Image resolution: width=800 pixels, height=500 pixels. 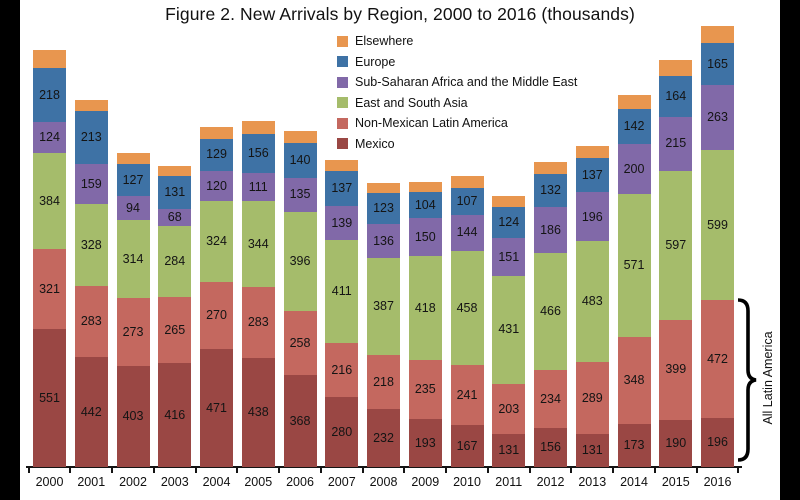 I want to click on segment-value-label: 213, so click(x=91, y=137).